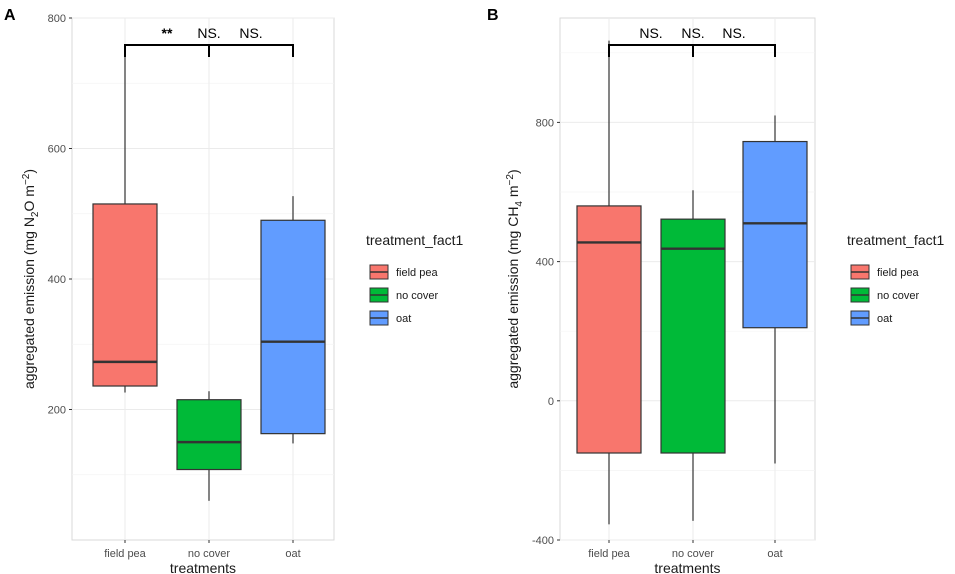 This screenshot has width=955, height=574. What do you see at coordinates (493, 15) in the screenshot?
I see `panel-tag: B` at bounding box center [493, 15].